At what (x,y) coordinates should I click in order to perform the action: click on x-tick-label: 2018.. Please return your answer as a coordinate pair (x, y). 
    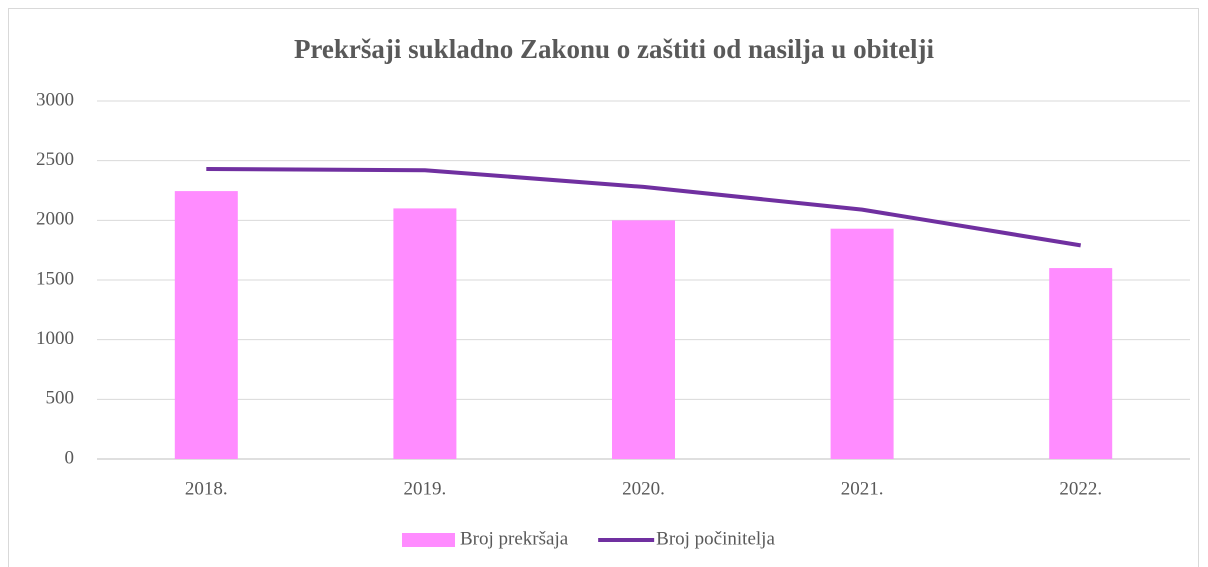
    Looking at the image, I should click on (206, 488).